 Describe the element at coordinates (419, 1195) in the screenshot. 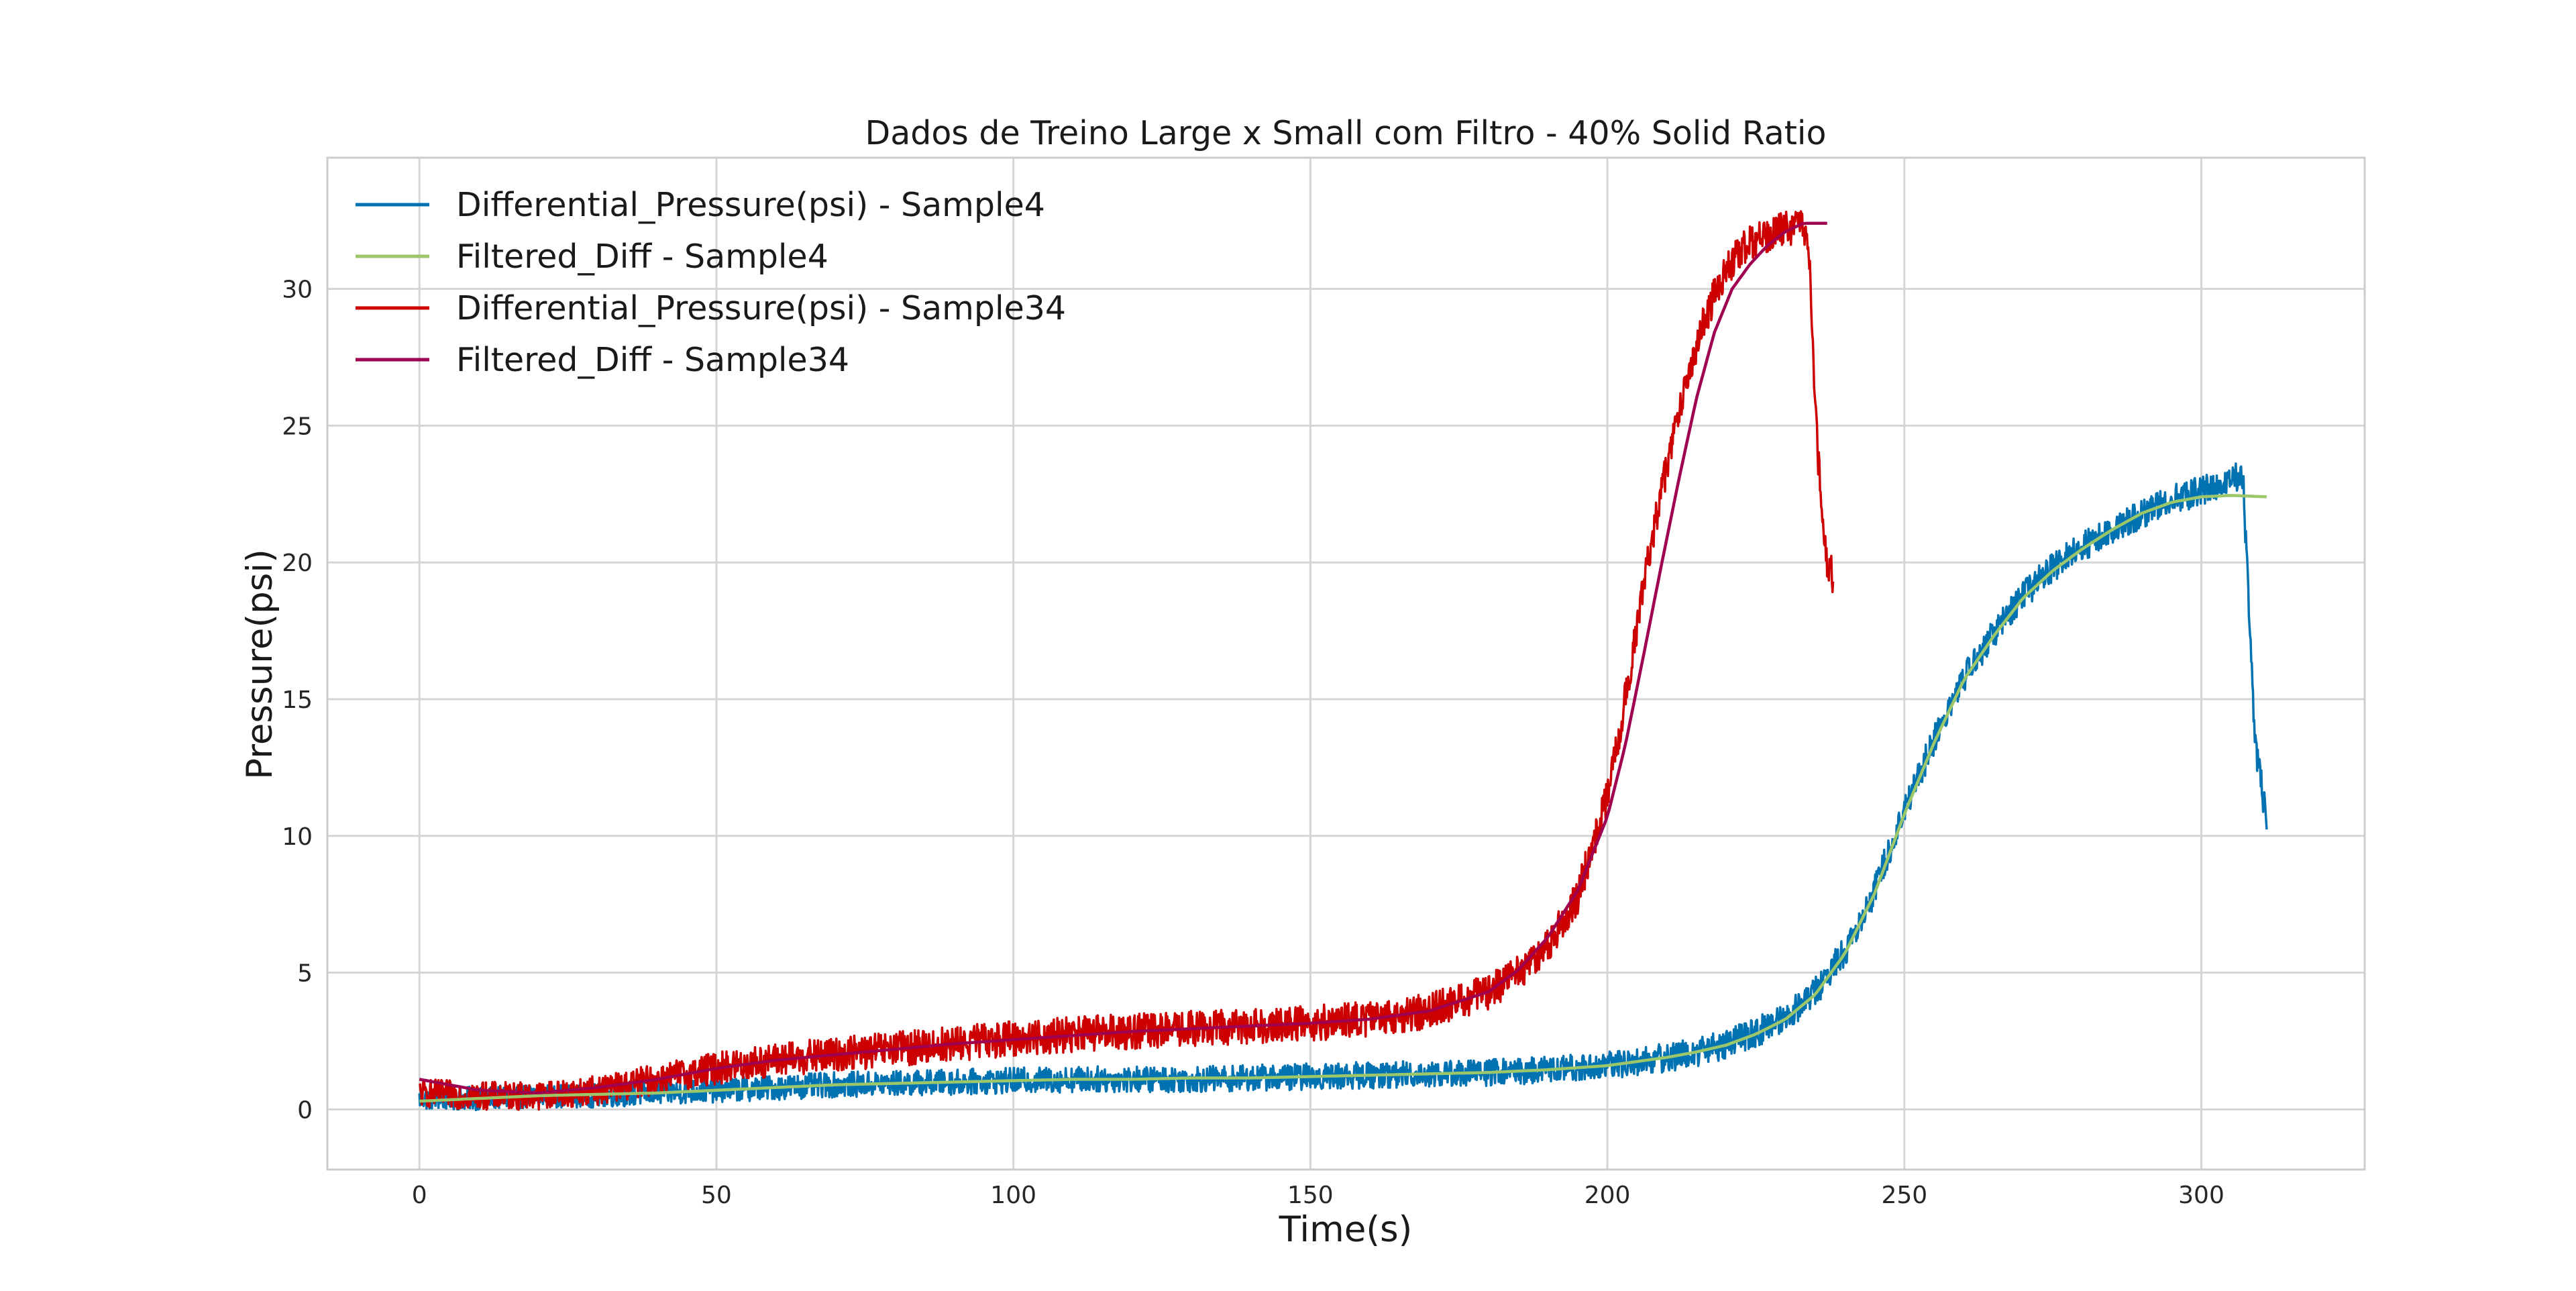

I see `x-tick-label: 0` at that location.